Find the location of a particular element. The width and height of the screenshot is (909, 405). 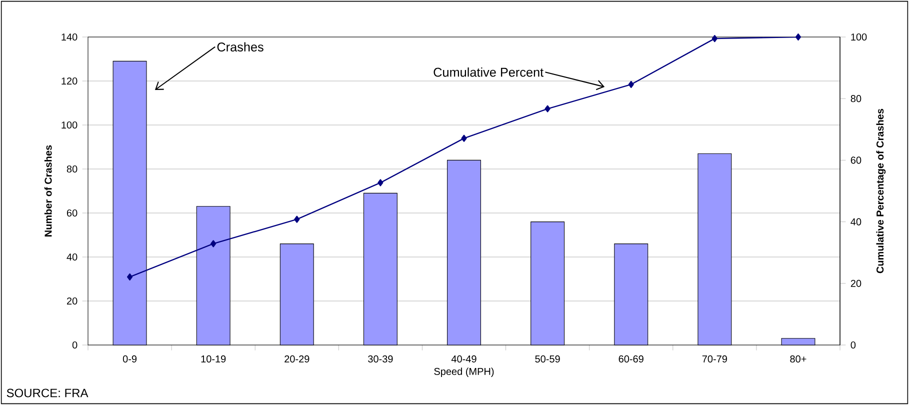

x-tick-label: 10-19 is located at coordinates (213, 358).